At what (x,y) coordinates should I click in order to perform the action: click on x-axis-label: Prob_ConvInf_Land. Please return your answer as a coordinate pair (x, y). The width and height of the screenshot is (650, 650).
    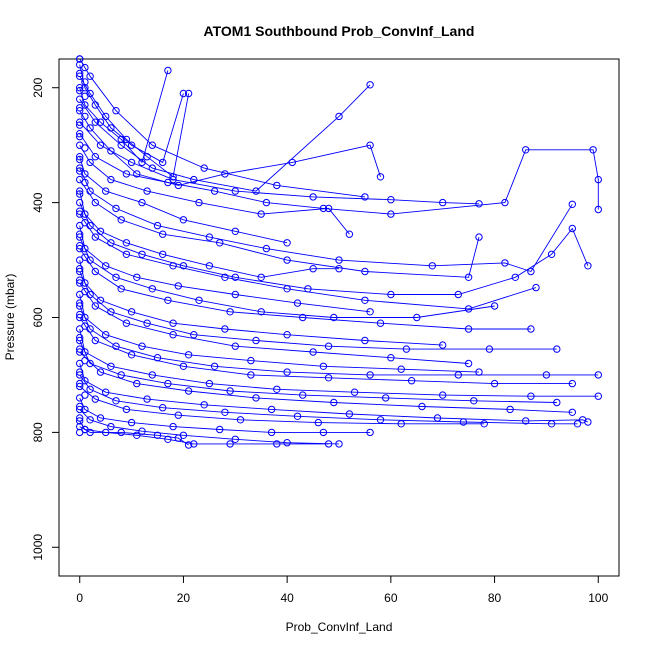
    Looking at the image, I should click on (339, 627).